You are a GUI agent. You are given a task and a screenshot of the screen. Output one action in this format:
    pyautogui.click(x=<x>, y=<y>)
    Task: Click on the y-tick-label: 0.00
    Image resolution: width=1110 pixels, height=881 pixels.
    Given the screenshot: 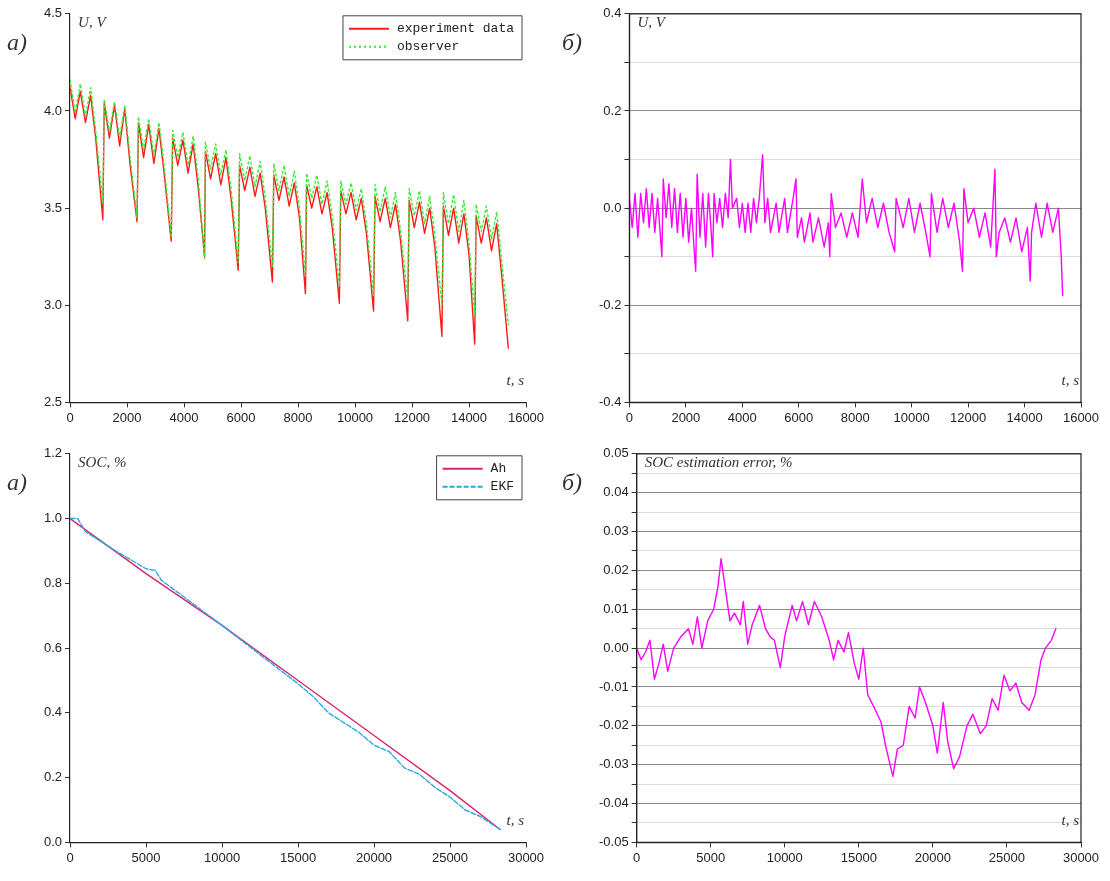 What is the action you would take?
    pyautogui.click(x=616, y=647)
    